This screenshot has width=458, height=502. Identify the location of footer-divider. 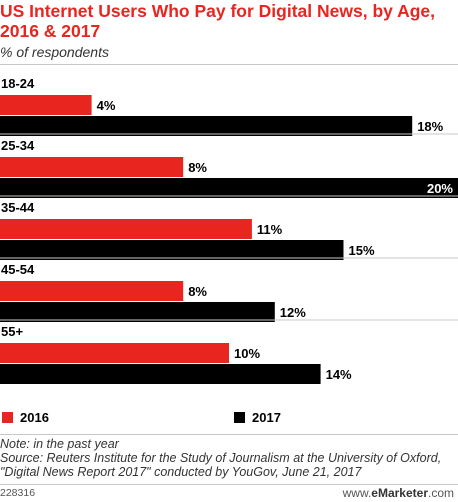
(229, 484).